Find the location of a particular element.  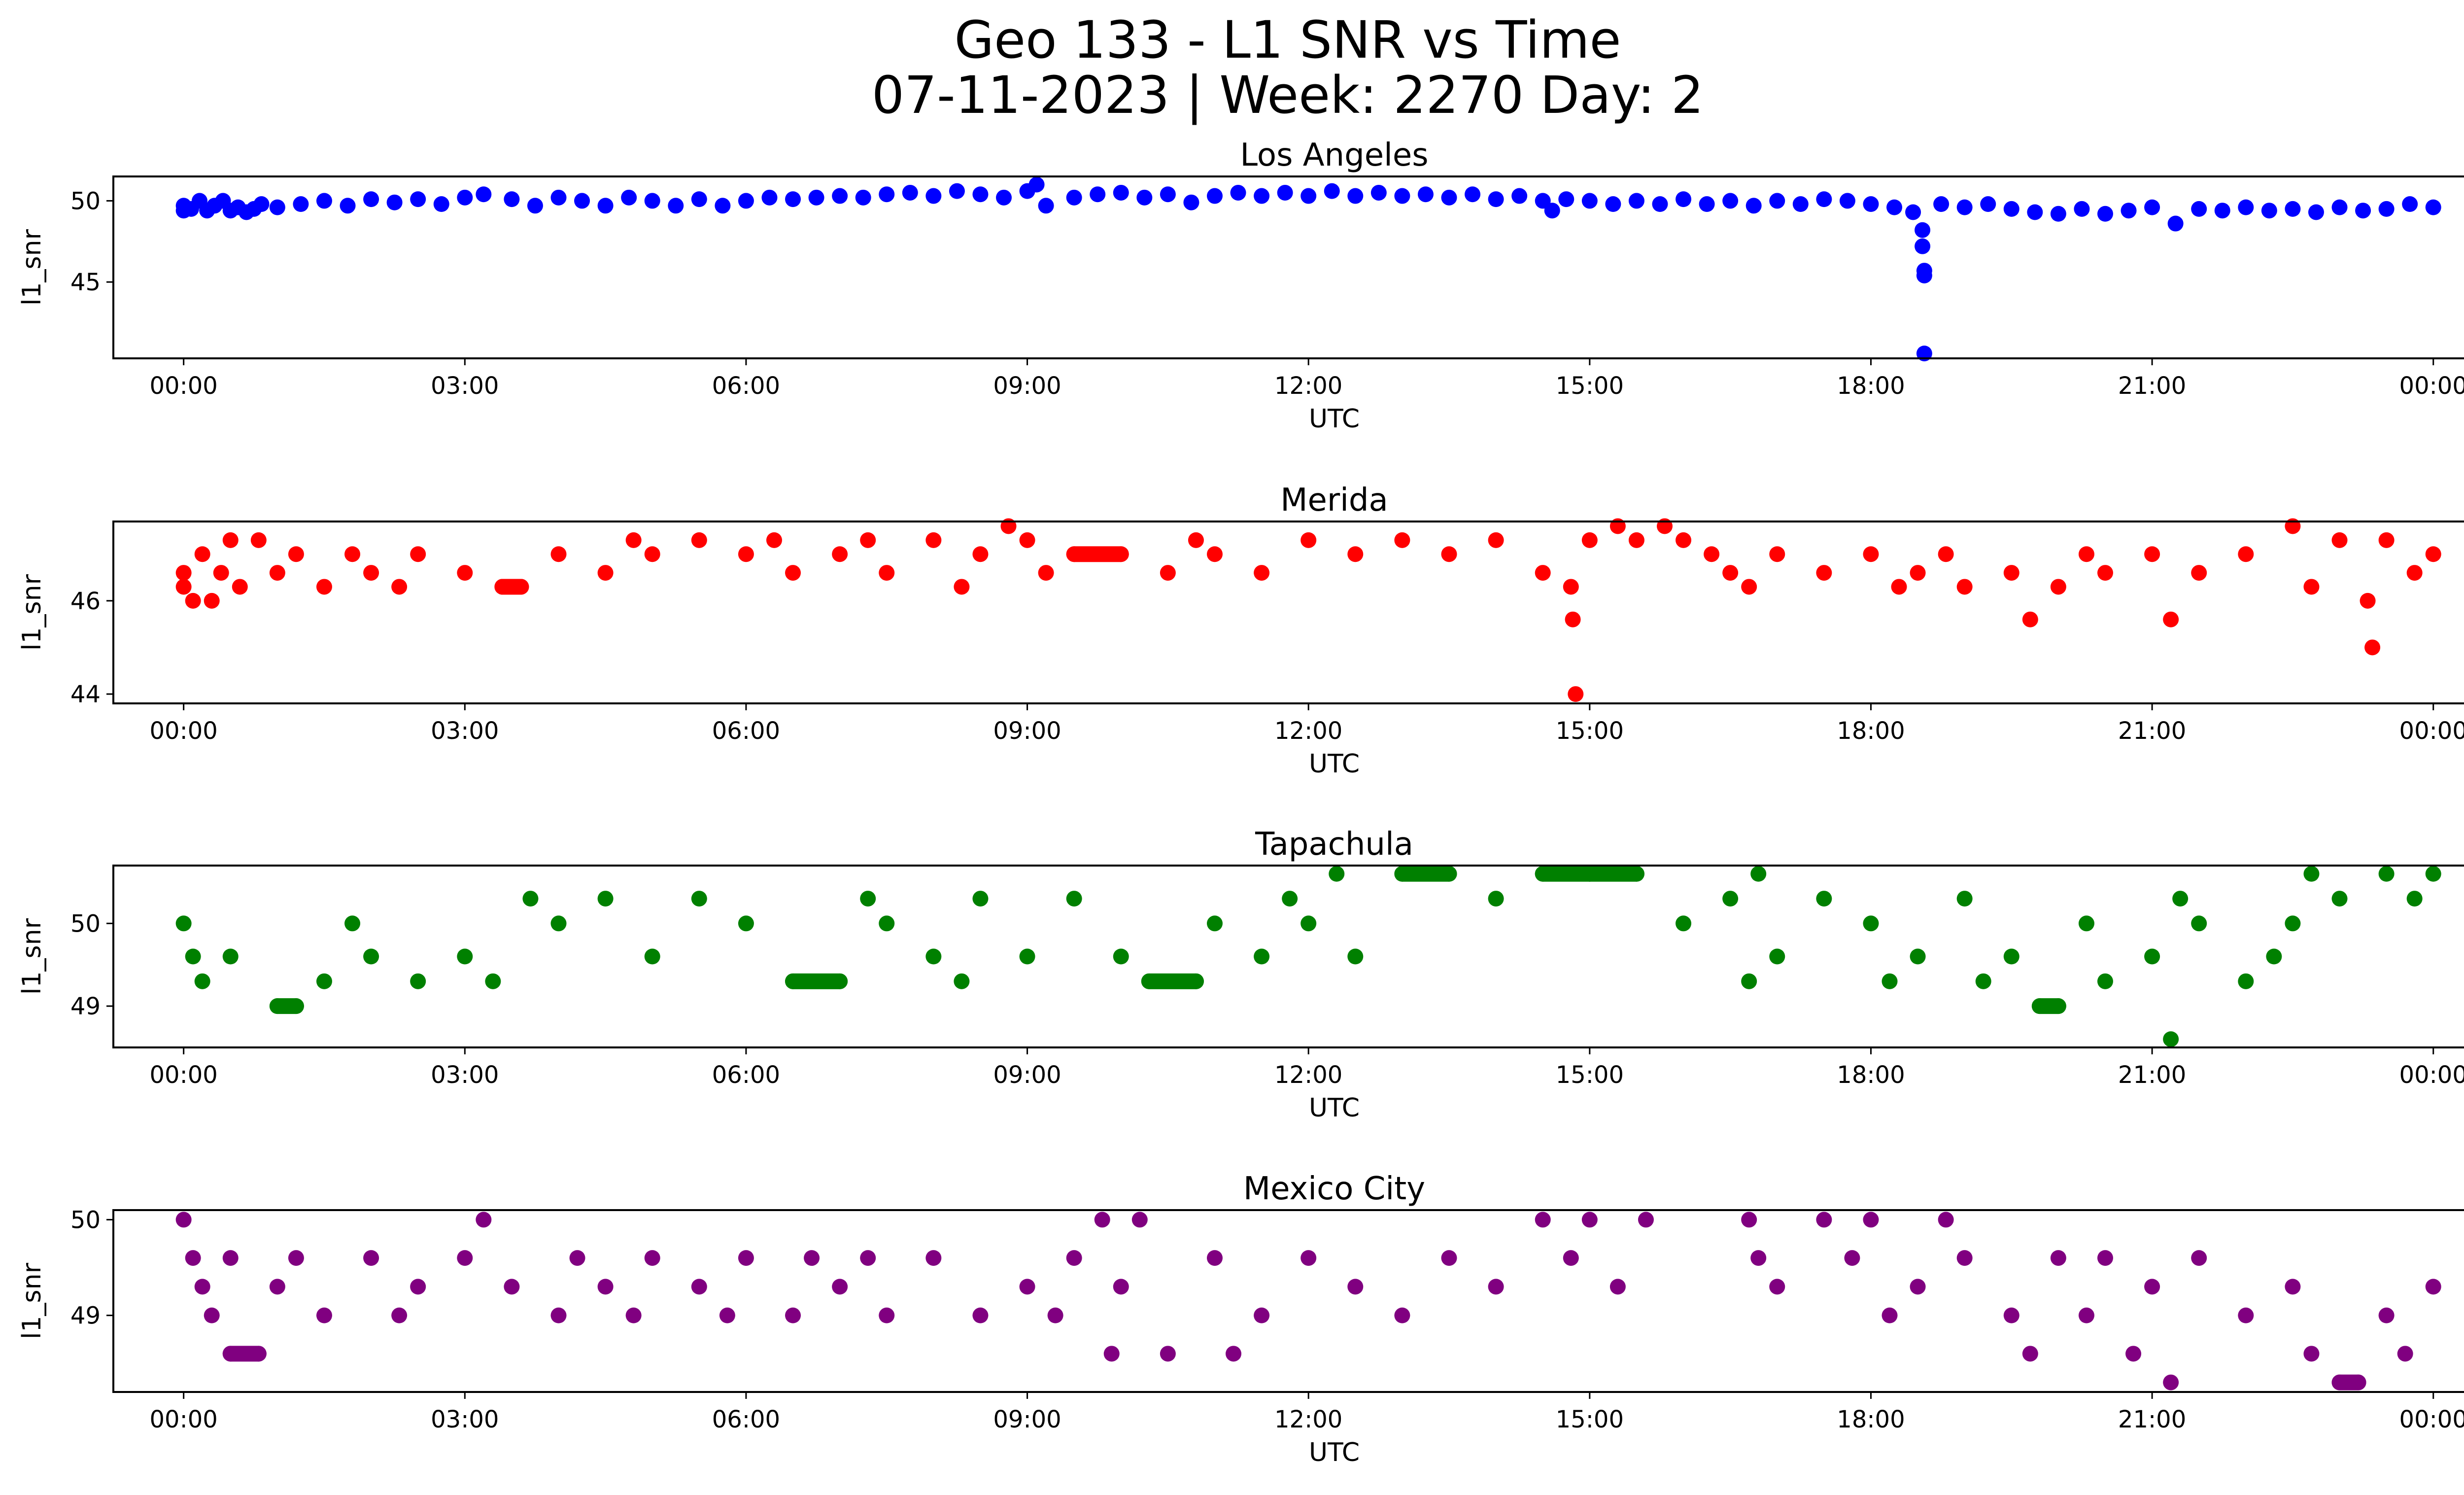

y-tick-label: 44 is located at coordinates (85, 694).